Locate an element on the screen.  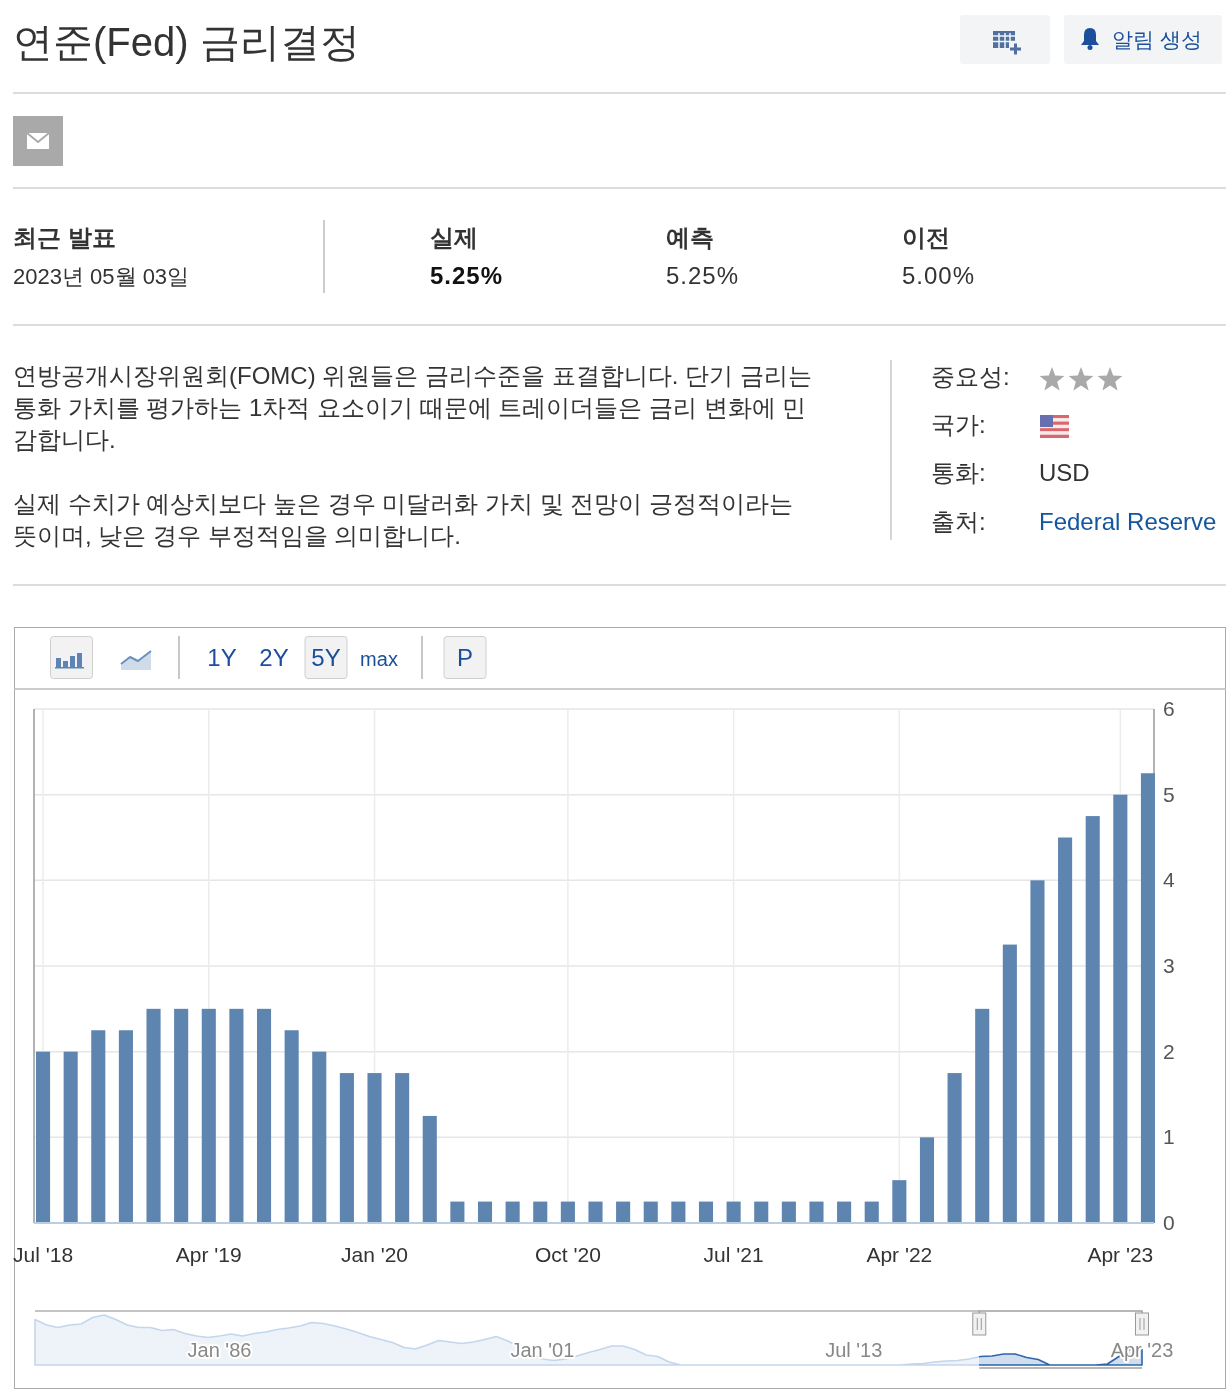
x-tick-label: Apr '23 is located at coordinates (1120, 1254).